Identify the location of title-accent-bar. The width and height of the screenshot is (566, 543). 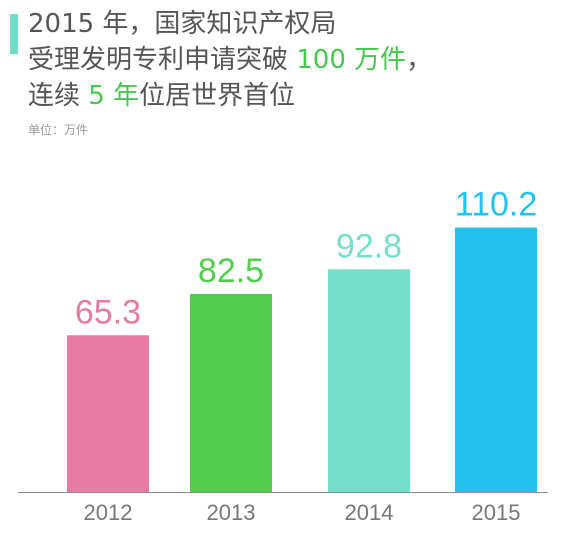
(14, 34).